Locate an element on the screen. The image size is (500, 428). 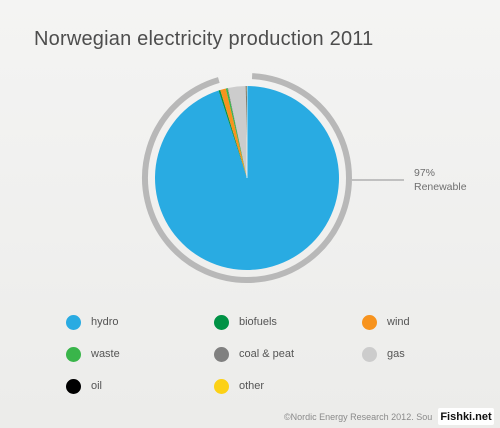
legend-item-gas: gas is located at coordinates (383, 354).